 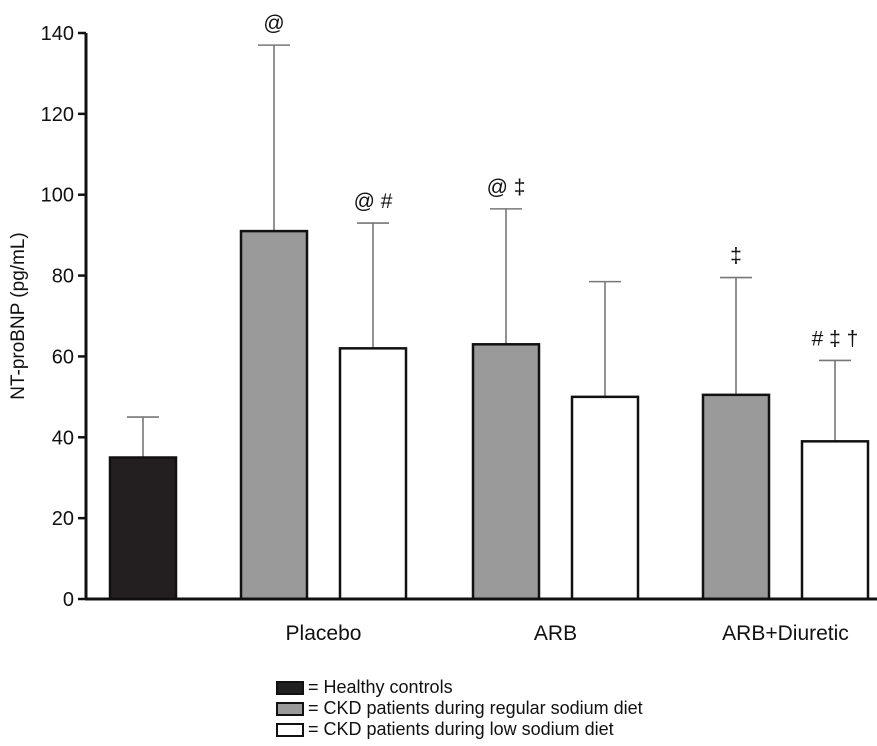 What do you see at coordinates (555, 633) in the screenshot?
I see `x-category-label: ARB` at bounding box center [555, 633].